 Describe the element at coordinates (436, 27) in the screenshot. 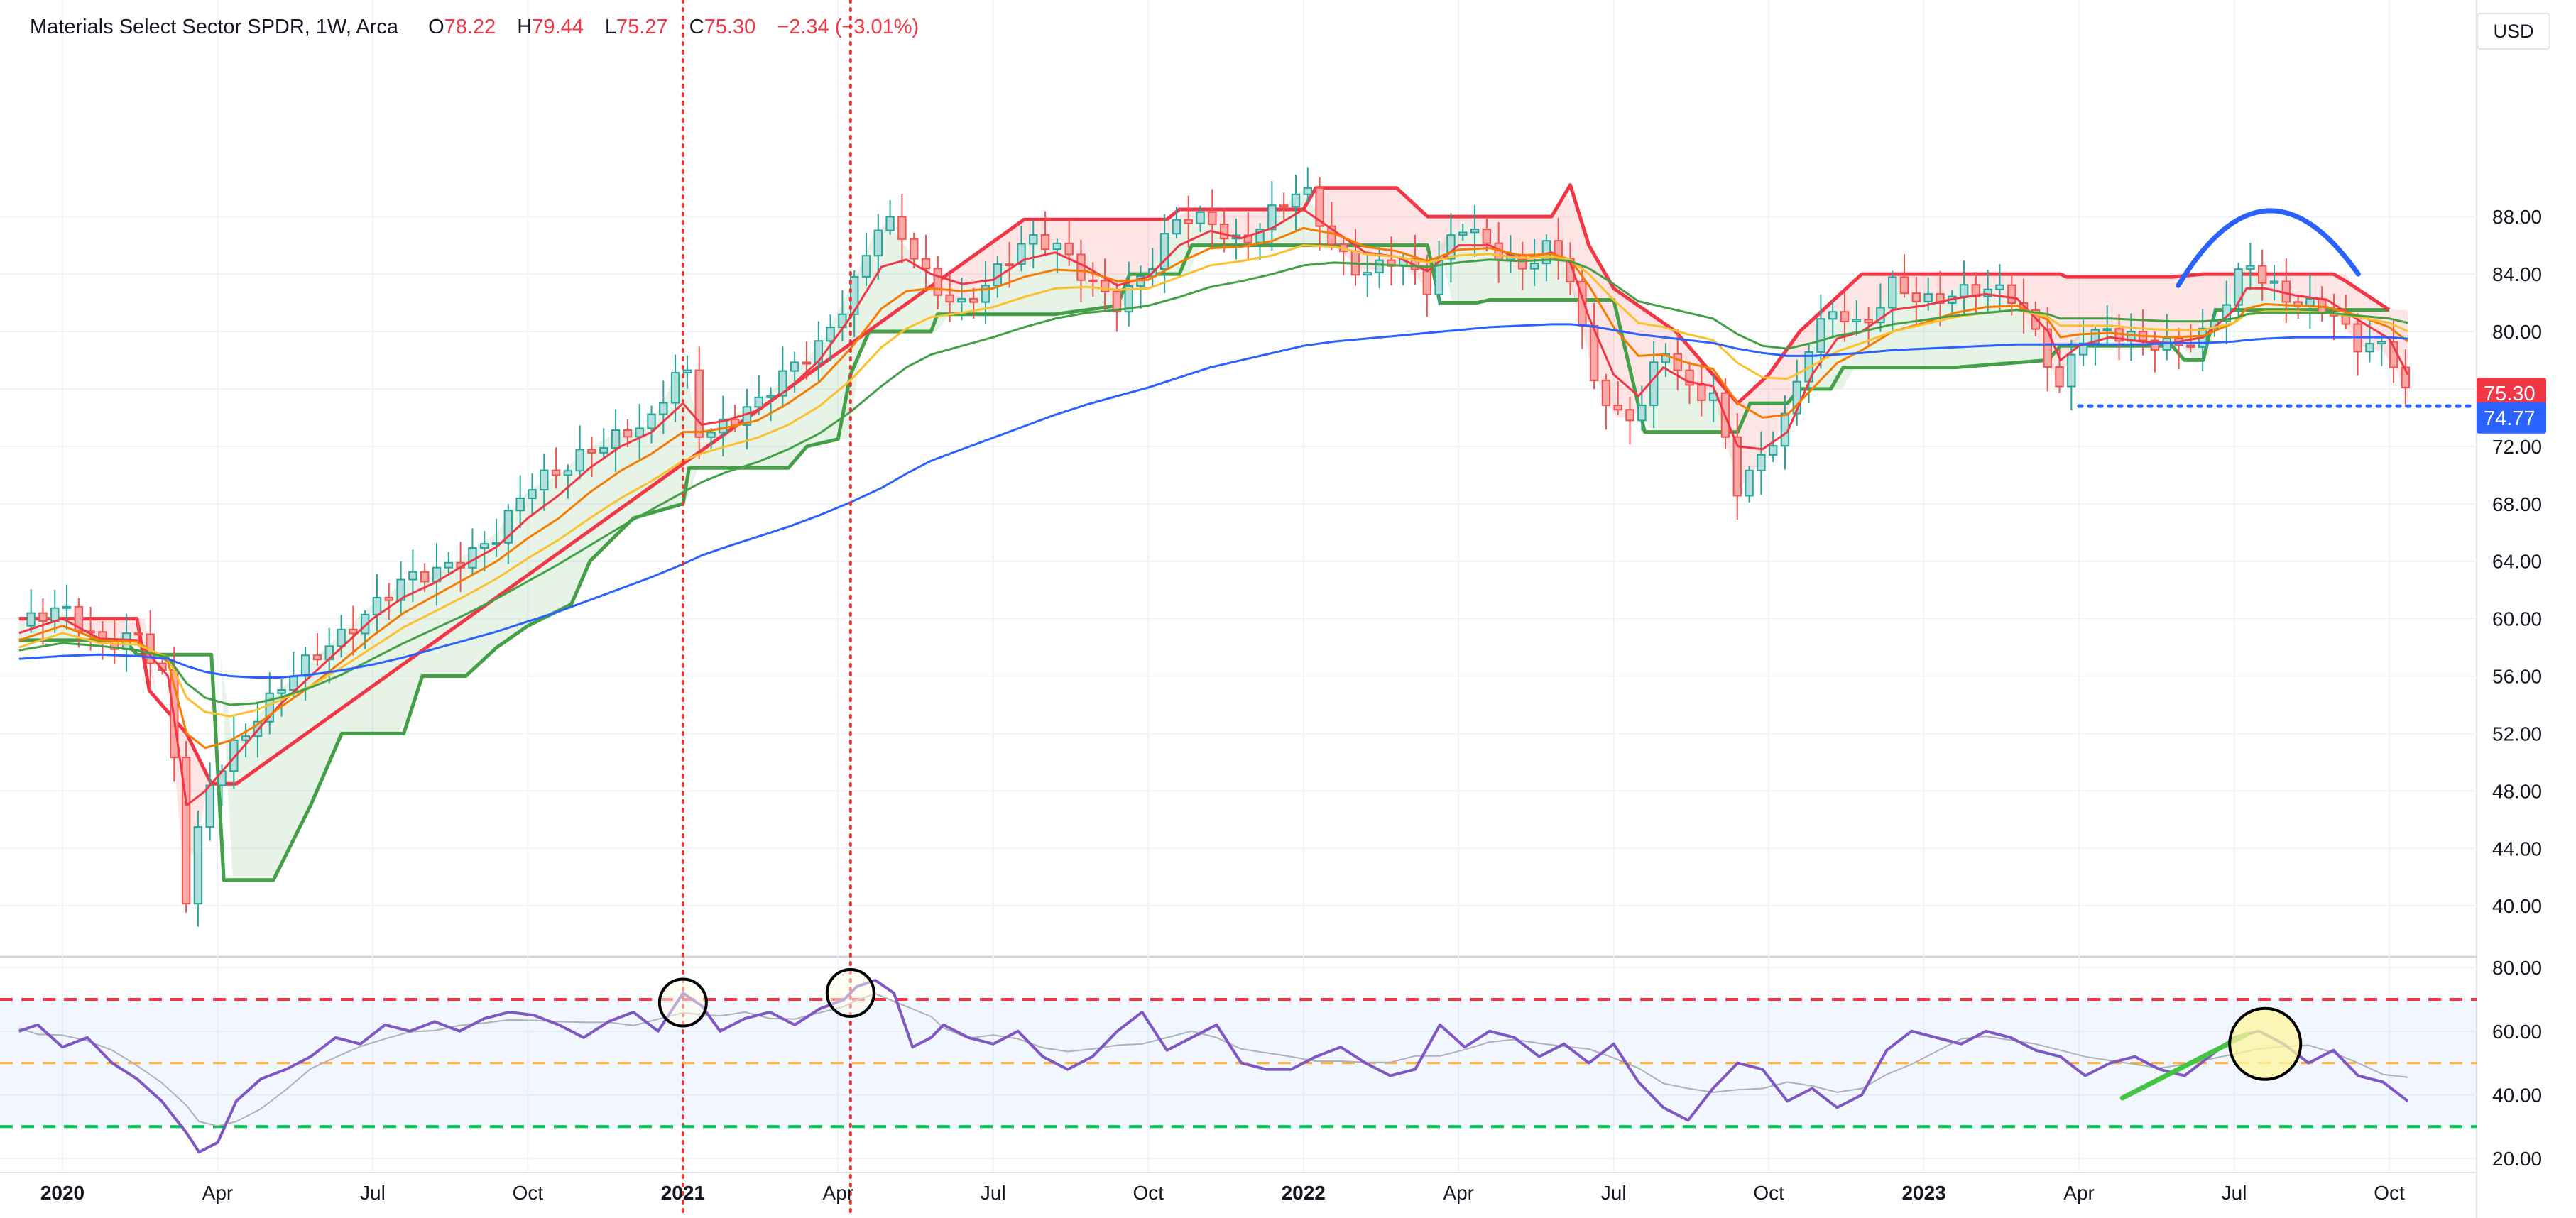

I see `open-label: O` at that location.